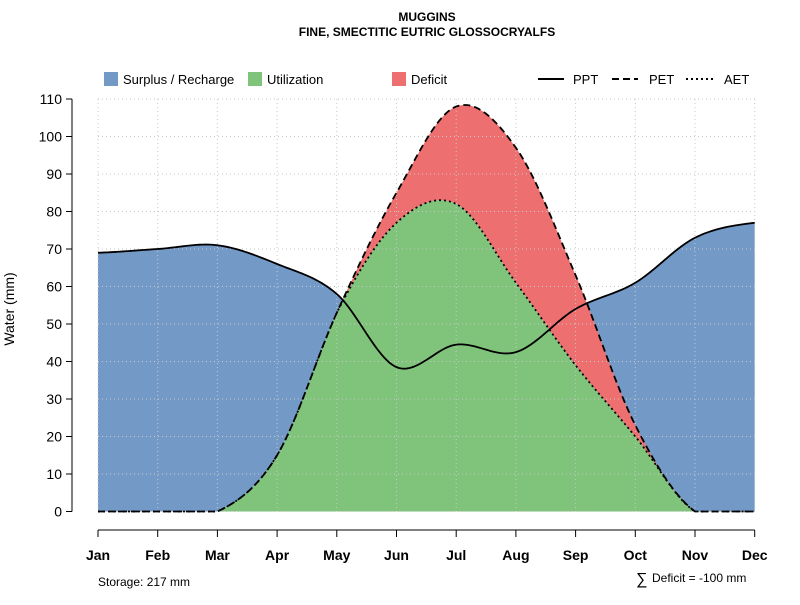 Image resolution: width=800 pixels, height=605 pixels. What do you see at coordinates (399, 79) in the screenshot?
I see `legend-swatch-deficit` at bounding box center [399, 79].